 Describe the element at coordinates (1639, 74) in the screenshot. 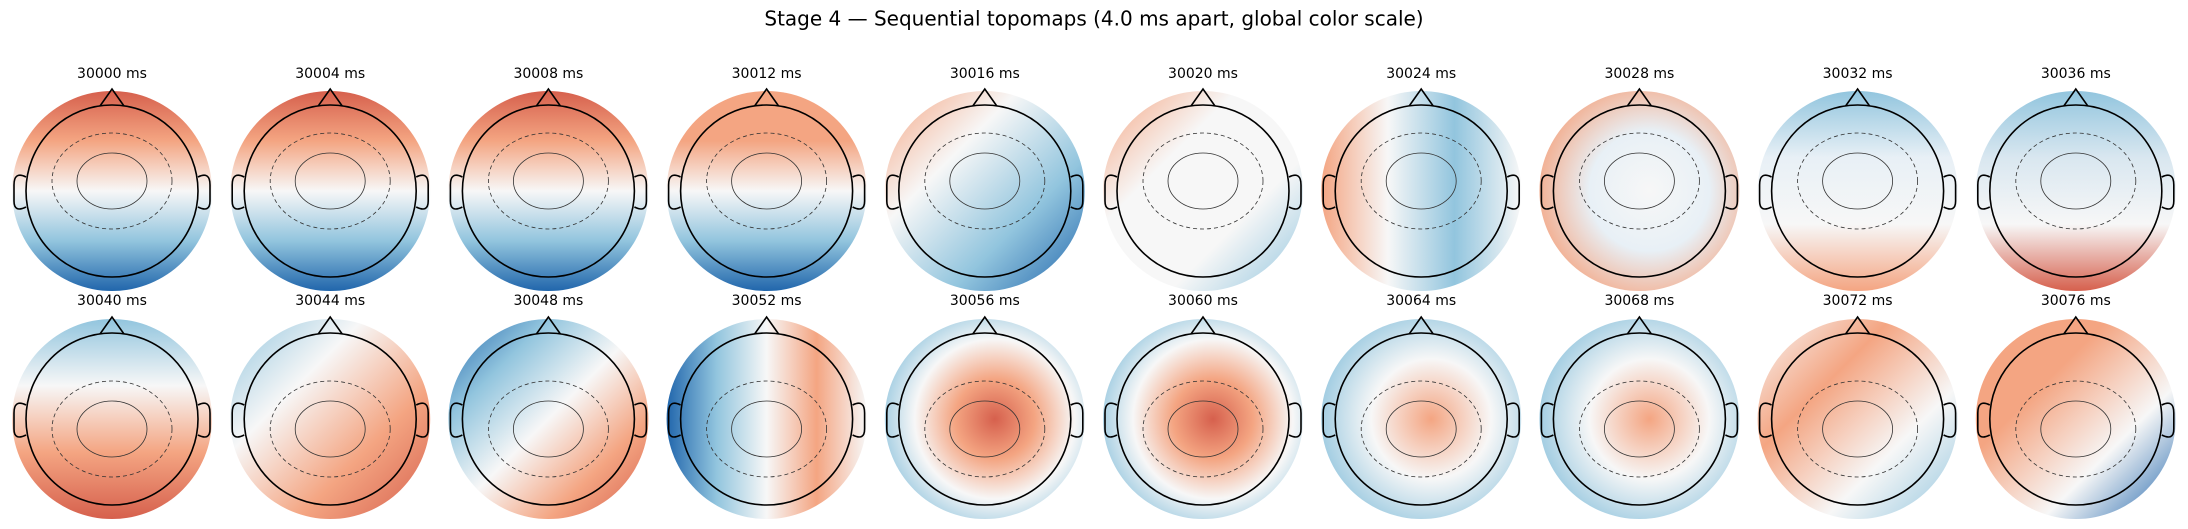

I see `panel-label: 30028 ms` at that location.